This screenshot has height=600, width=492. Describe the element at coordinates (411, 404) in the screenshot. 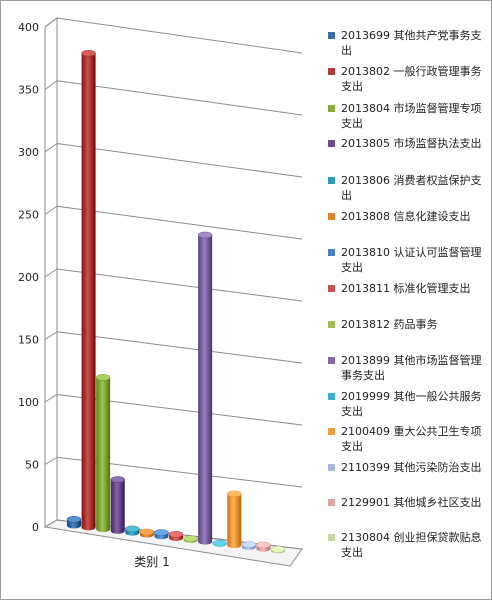

I see `legend-label: 2019999 其他一般公共服务支出` at that location.